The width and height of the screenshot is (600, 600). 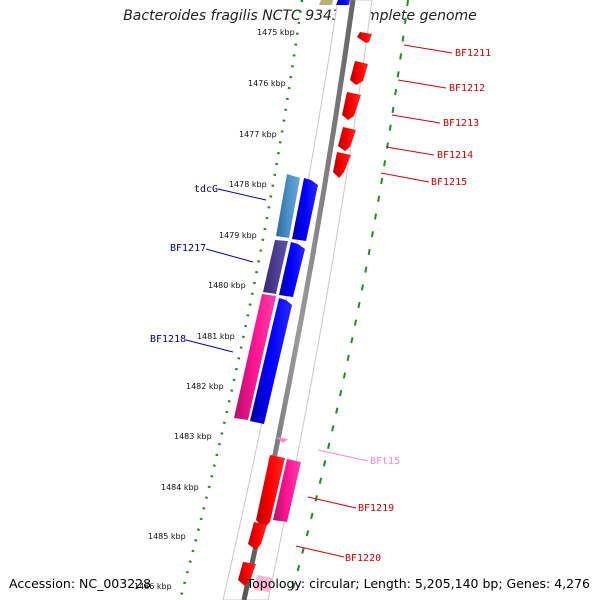 What do you see at coordinates (351, 106) in the screenshot?
I see `gene-arrow-BF1213` at bounding box center [351, 106].